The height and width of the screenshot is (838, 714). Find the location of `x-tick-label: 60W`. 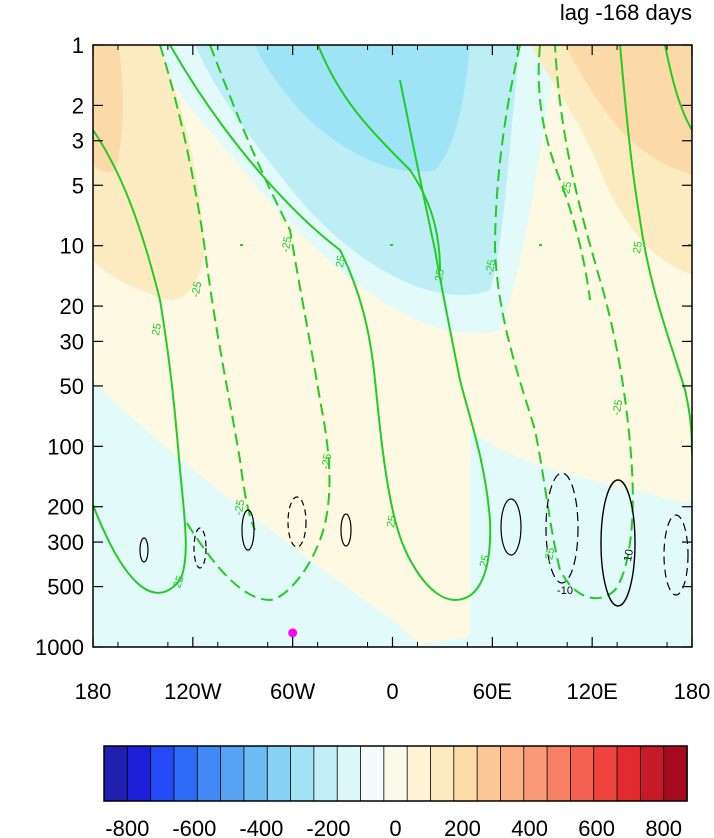

x-tick-label: 60W is located at coordinates (292, 691).